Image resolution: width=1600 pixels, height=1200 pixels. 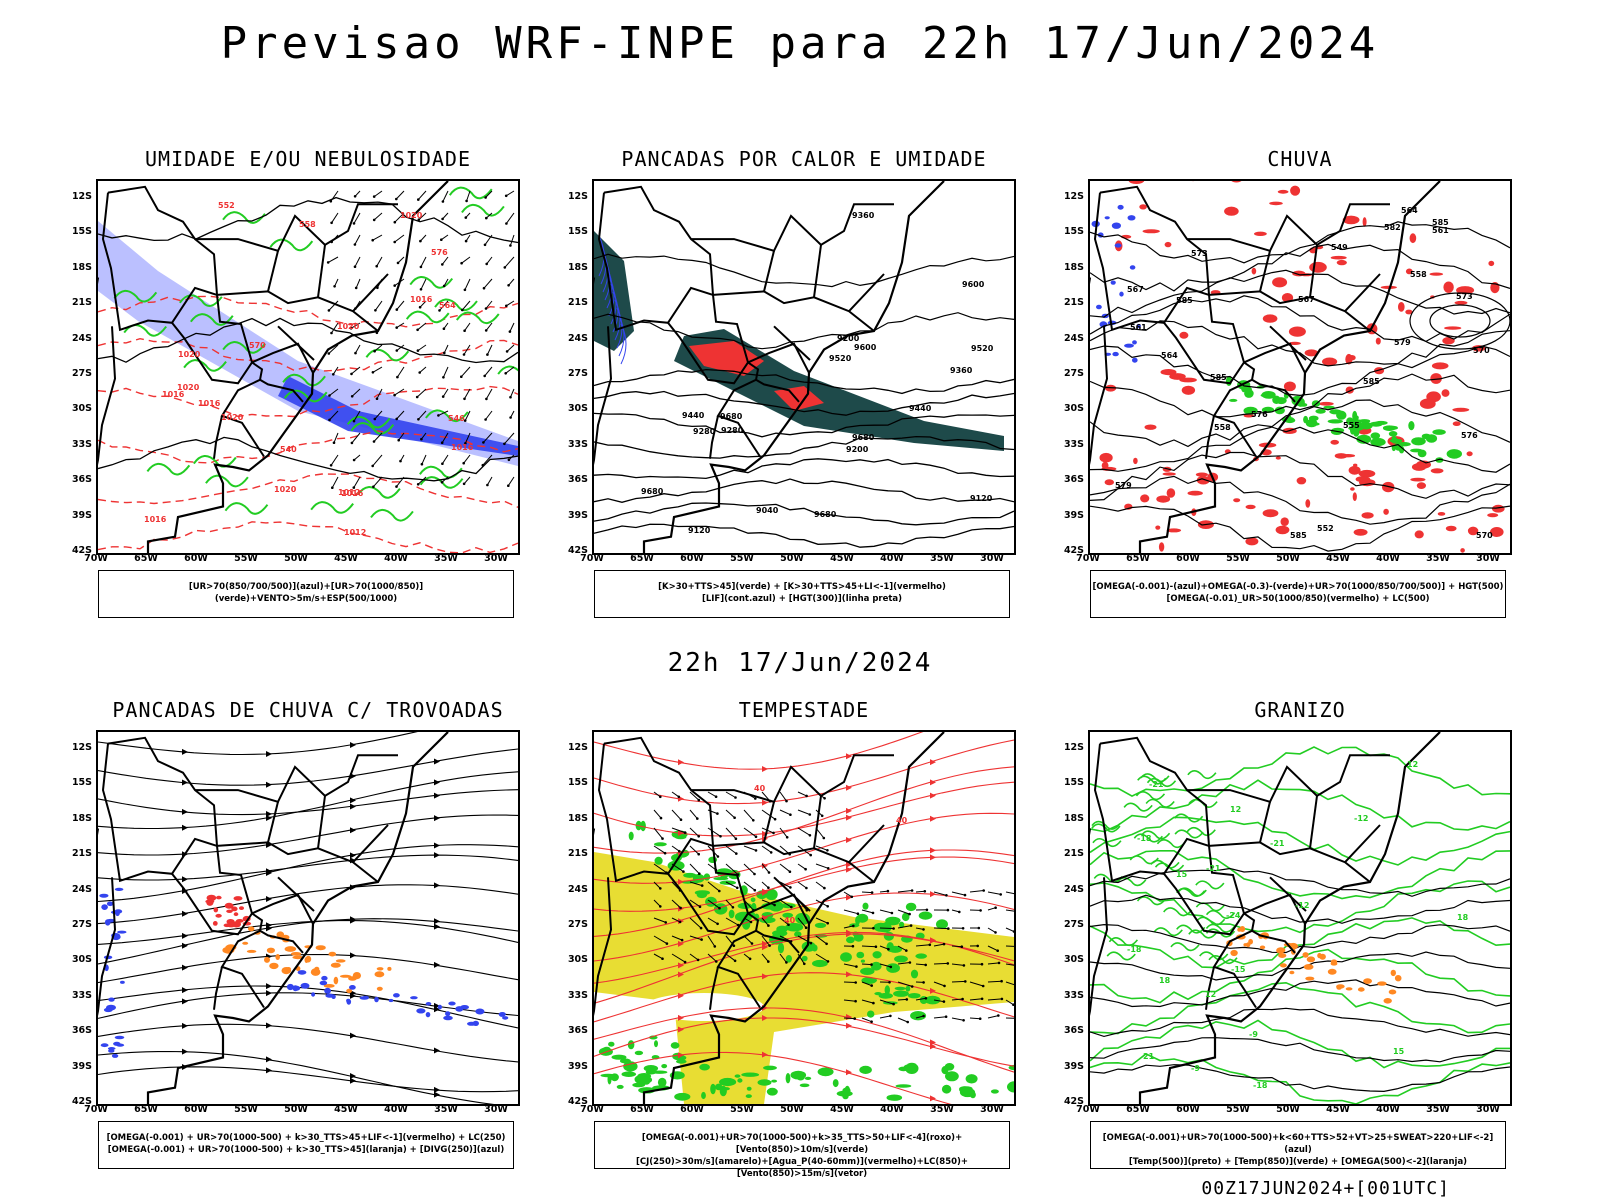 I want to click on contour-label: 1016, so click(x=155, y=519).